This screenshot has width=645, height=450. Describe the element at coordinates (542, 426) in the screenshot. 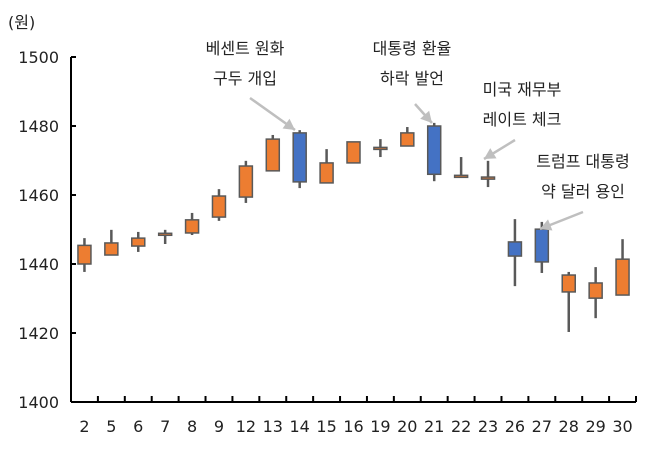

I see `x-tick-label: 27` at that location.